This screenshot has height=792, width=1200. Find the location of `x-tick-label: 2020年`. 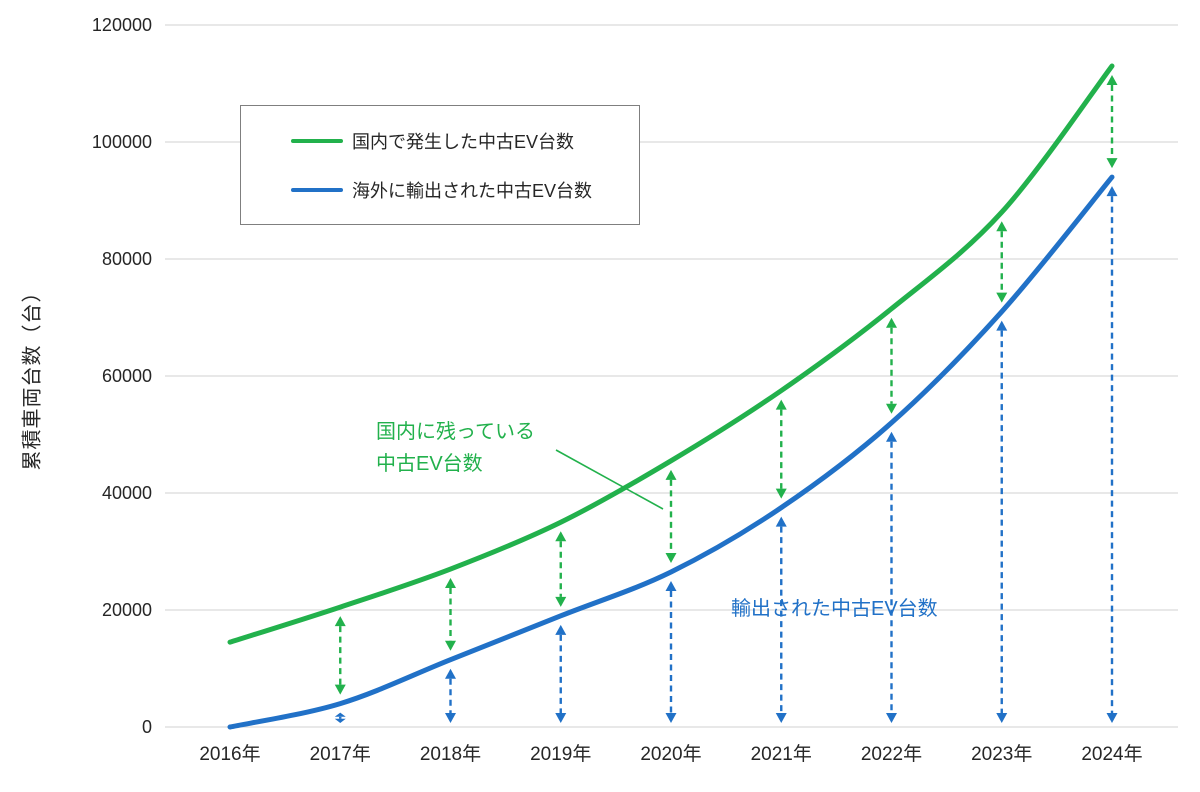

x-tick-label: 2020年 is located at coordinates (670, 754).